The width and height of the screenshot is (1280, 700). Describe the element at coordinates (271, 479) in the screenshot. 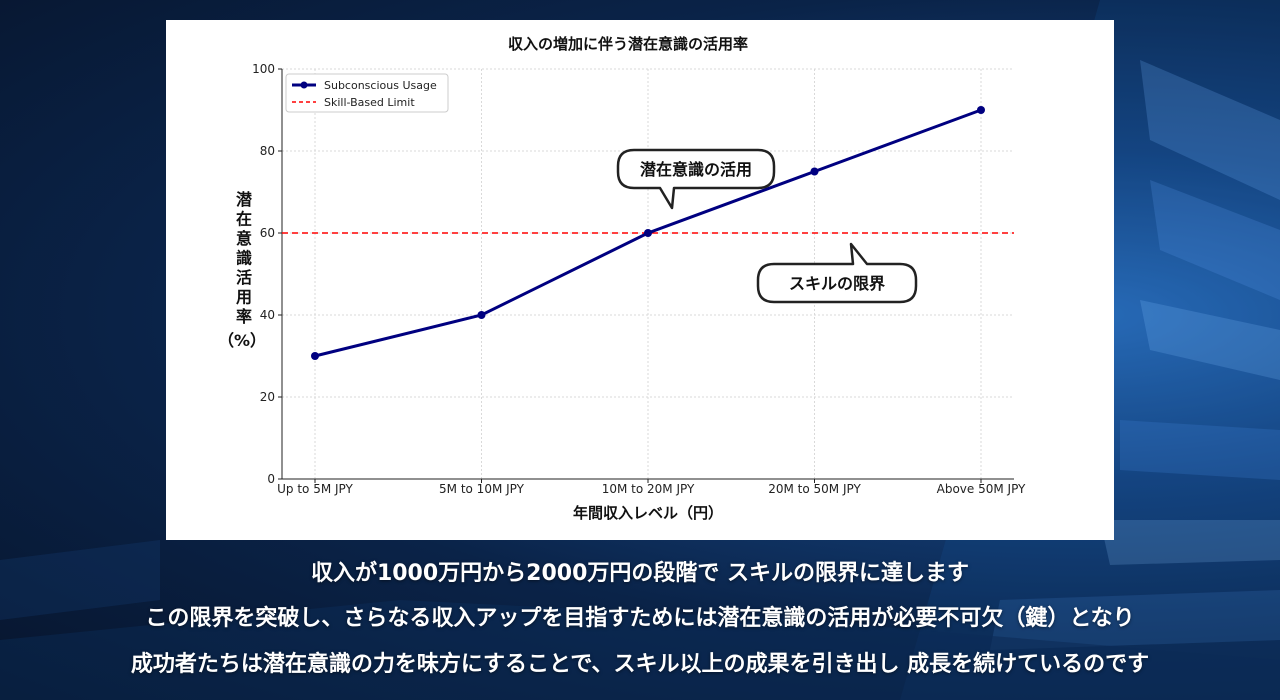

I see `y-tick-label: 0` at that location.